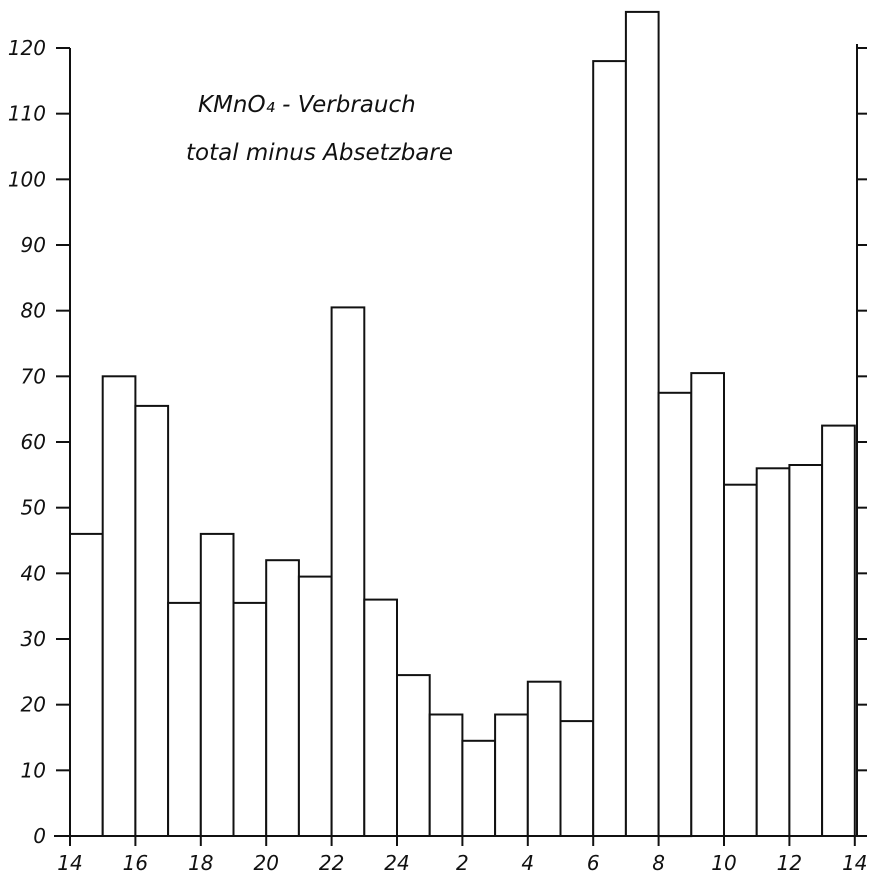  I want to click on chart-title-line2: total minus Absetzbare, so click(319, 153).